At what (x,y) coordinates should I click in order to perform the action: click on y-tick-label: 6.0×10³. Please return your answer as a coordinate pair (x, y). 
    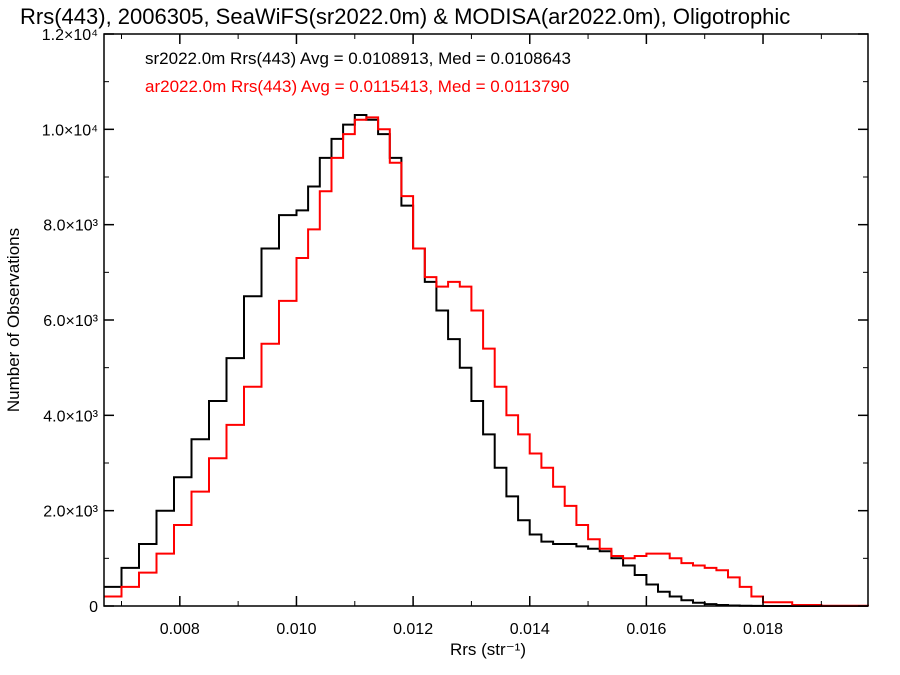
    Looking at the image, I should click on (70, 321).